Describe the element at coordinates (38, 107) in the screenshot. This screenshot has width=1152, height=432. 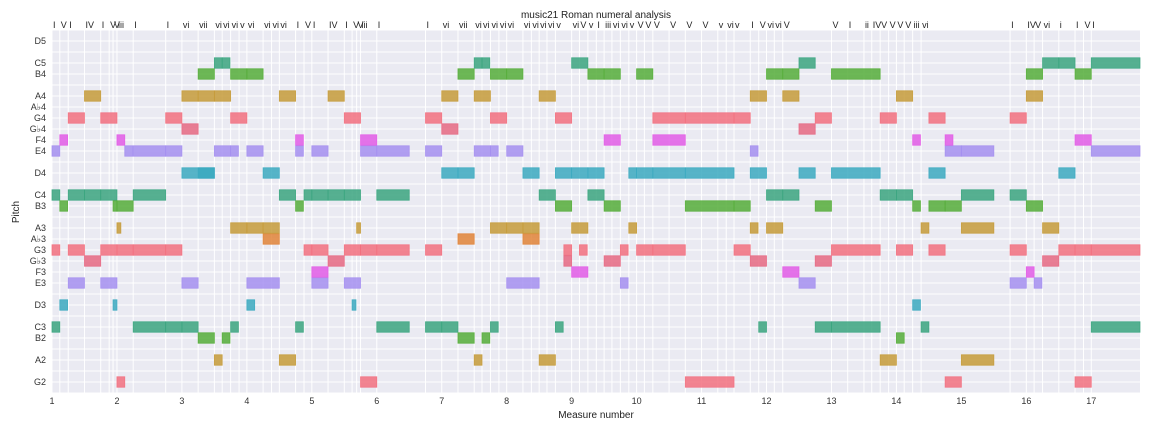
I see `y-tick-label: A♭4` at that location.